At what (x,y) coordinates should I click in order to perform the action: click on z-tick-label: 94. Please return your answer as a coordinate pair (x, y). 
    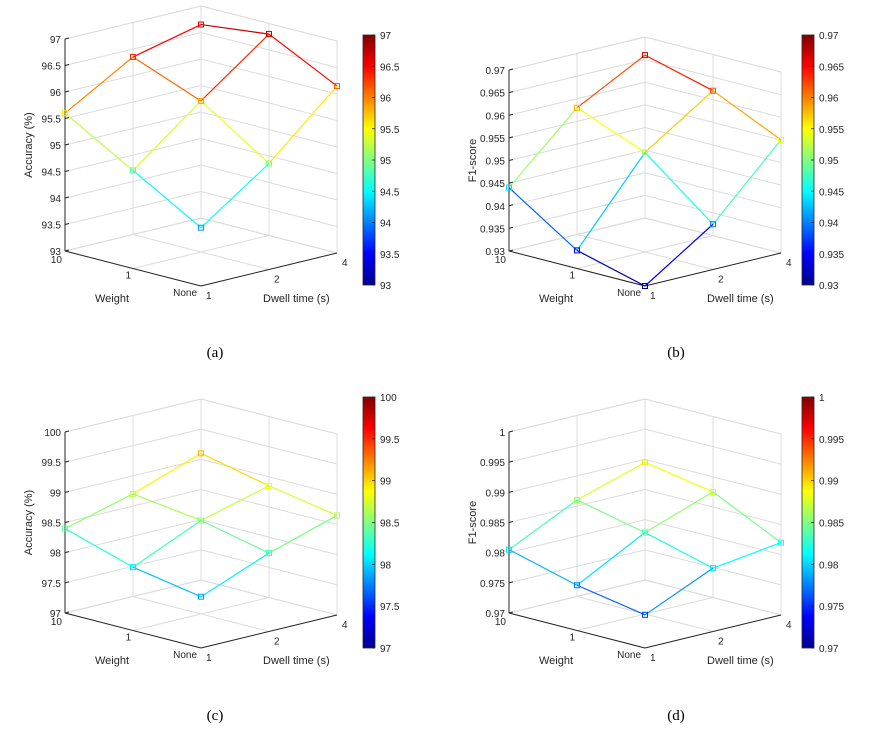
    Looking at the image, I should click on (56, 199).